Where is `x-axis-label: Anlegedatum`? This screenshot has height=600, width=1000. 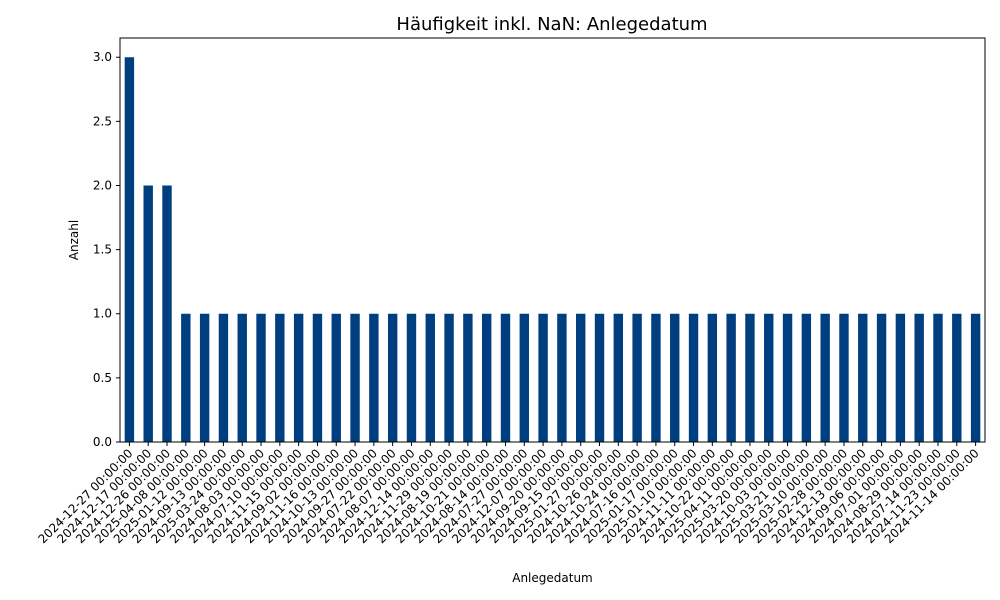
x-axis-label: Anlegedatum is located at coordinates (552, 578).